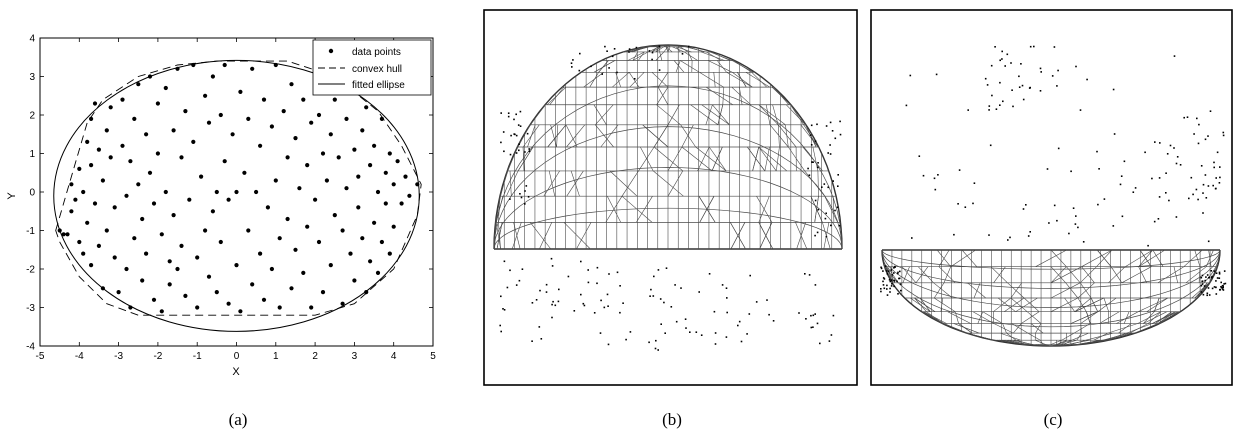 This screenshot has width=1239, height=437. Describe the element at coordinates (30, 308) in the screenshot. I see `y-tick-label: -3` at that location.